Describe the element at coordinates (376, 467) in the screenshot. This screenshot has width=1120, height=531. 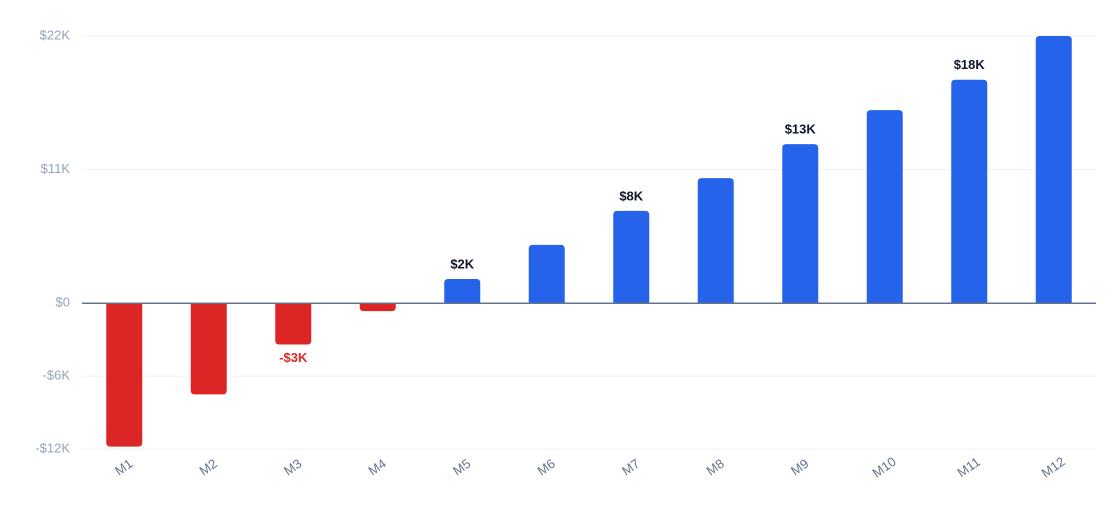
I see `x-tick-label: M4` at that location.